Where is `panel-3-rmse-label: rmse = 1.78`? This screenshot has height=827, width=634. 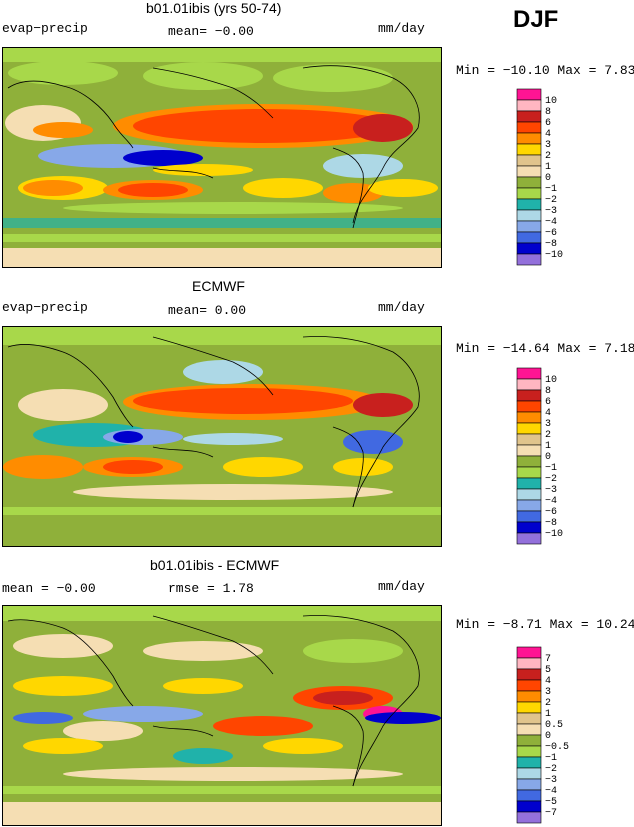
panel-3-rmse-label: rmse = 1.78 is located at coordinates (211, 588).